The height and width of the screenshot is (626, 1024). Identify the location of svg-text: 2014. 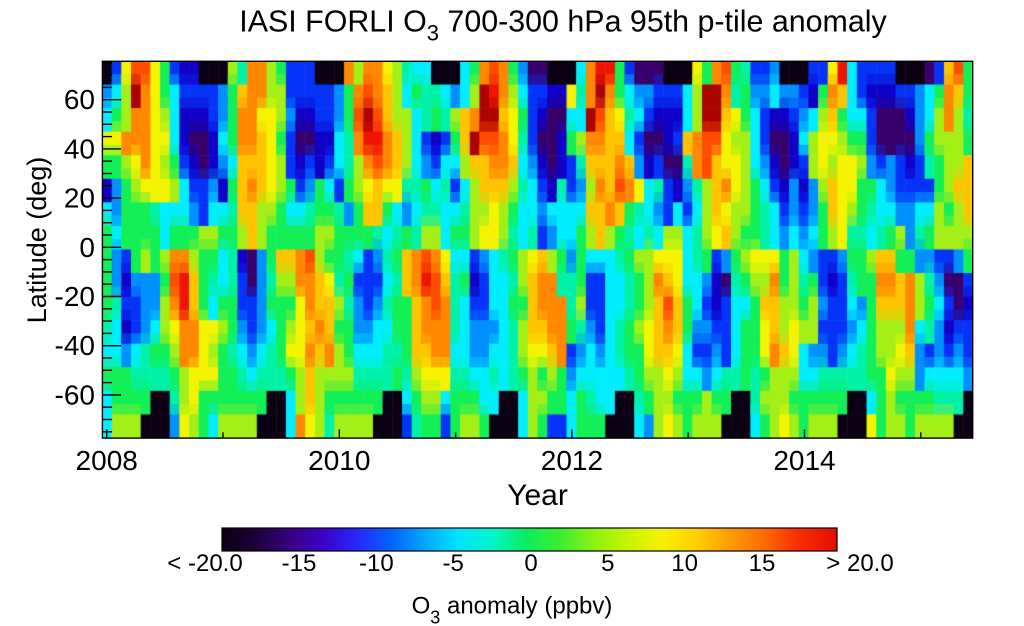
(804, 460).